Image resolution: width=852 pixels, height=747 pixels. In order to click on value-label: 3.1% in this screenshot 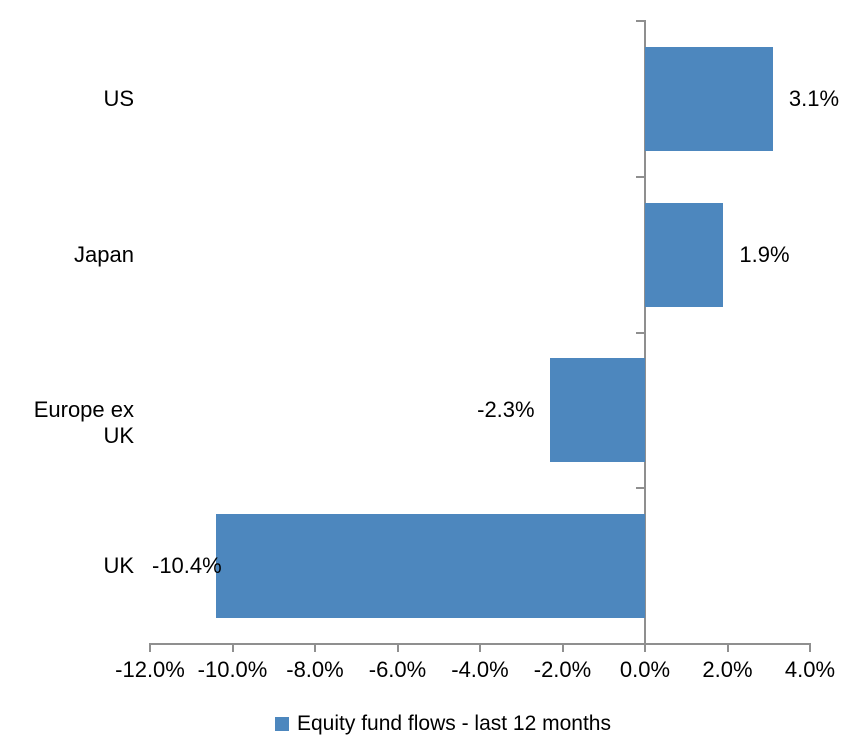, I will do `click(814, 98)`.